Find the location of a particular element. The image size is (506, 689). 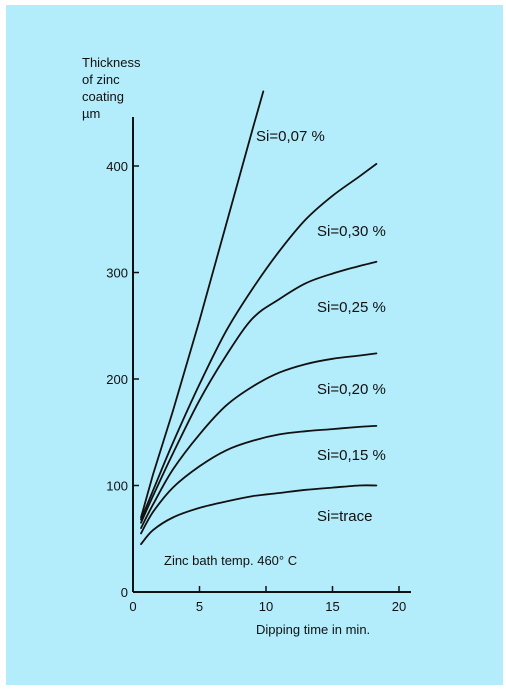

x-tick-label: 5 is located at coordinates (199, 606).